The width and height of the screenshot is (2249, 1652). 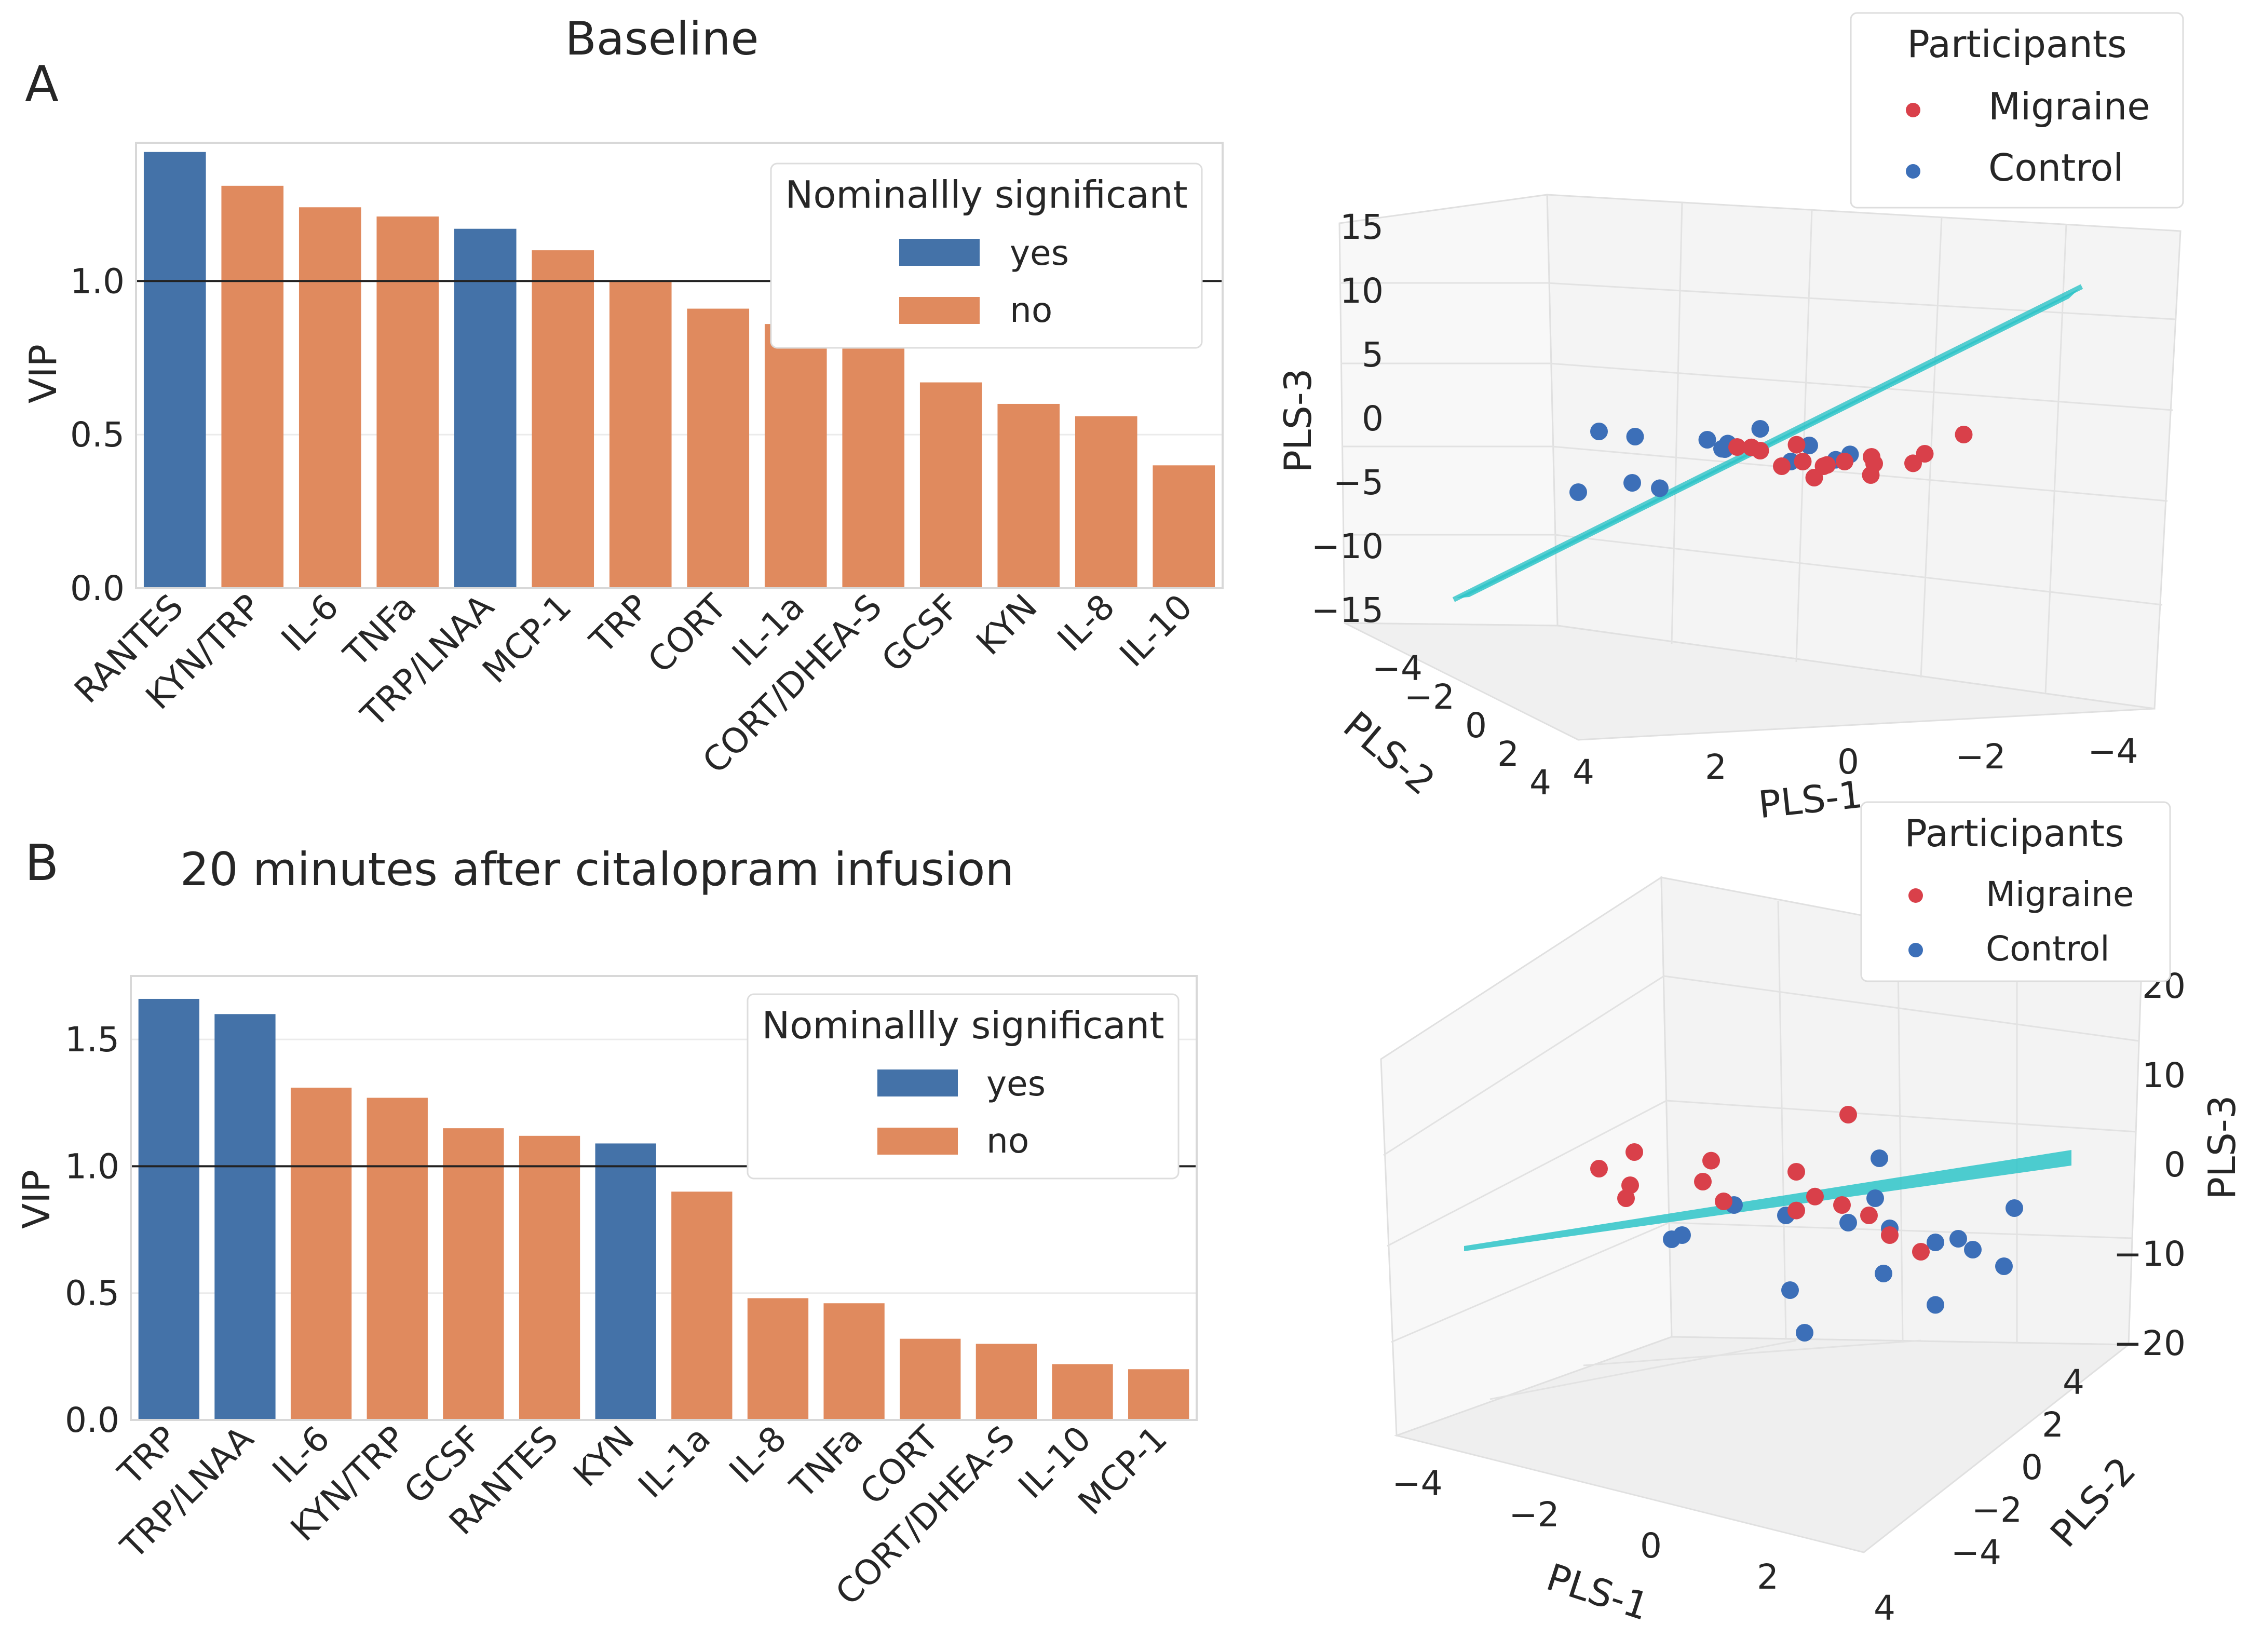 What do you see at coordinates (661, 39) in the screenshot?
I see `chart-title-baseline: Baseline` at bounding box center [661, 39].